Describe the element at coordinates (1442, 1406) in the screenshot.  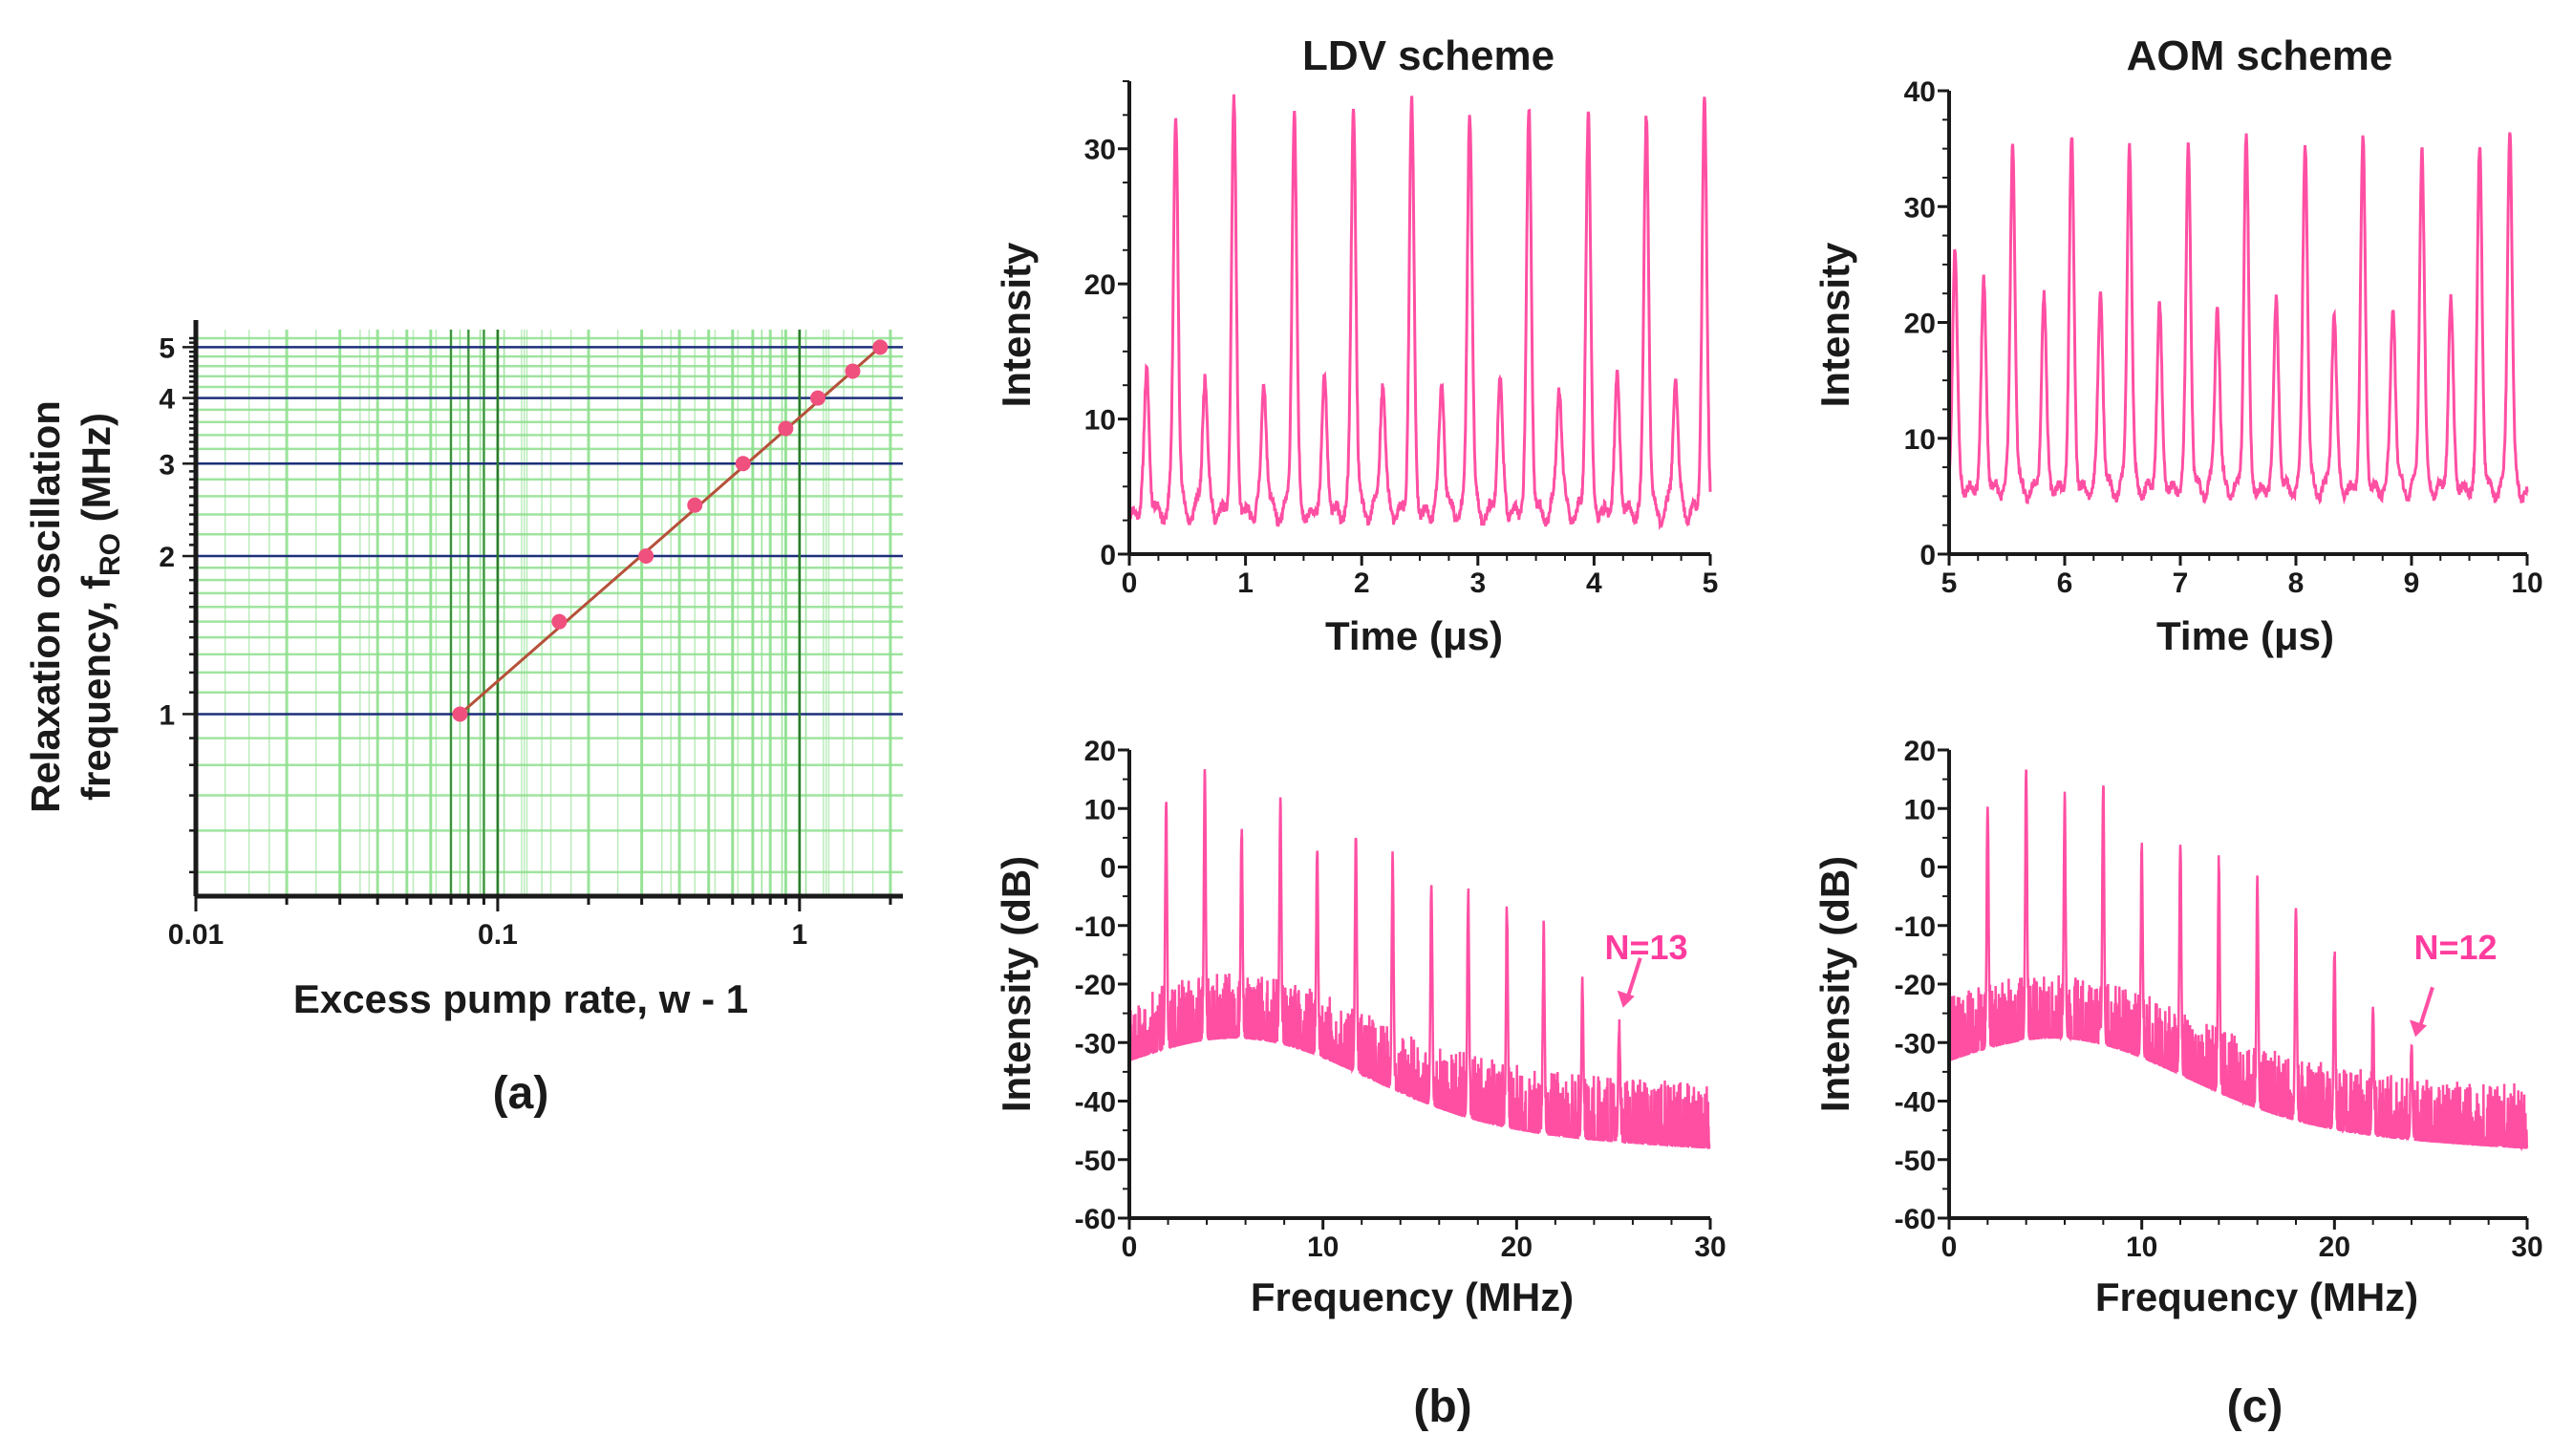
I see `panel-b-label: (b)` at that location.